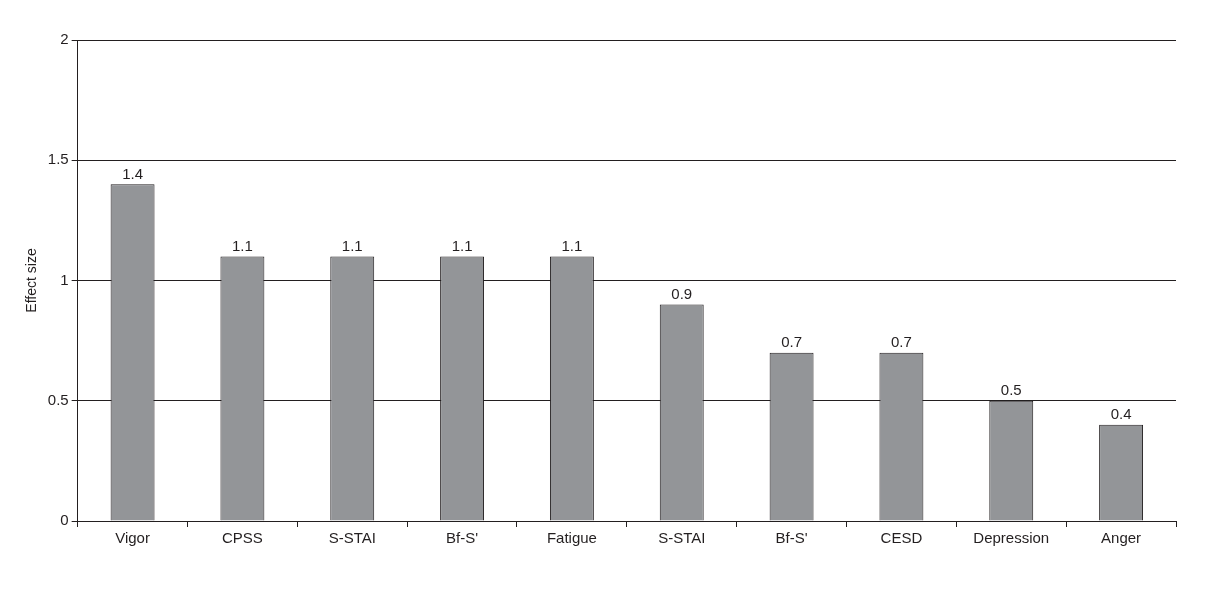 The image size is (1214, 591). Describe the element at coordinates (64, 279) in the screenshot. I see `y-tick-label: 1` at that location.